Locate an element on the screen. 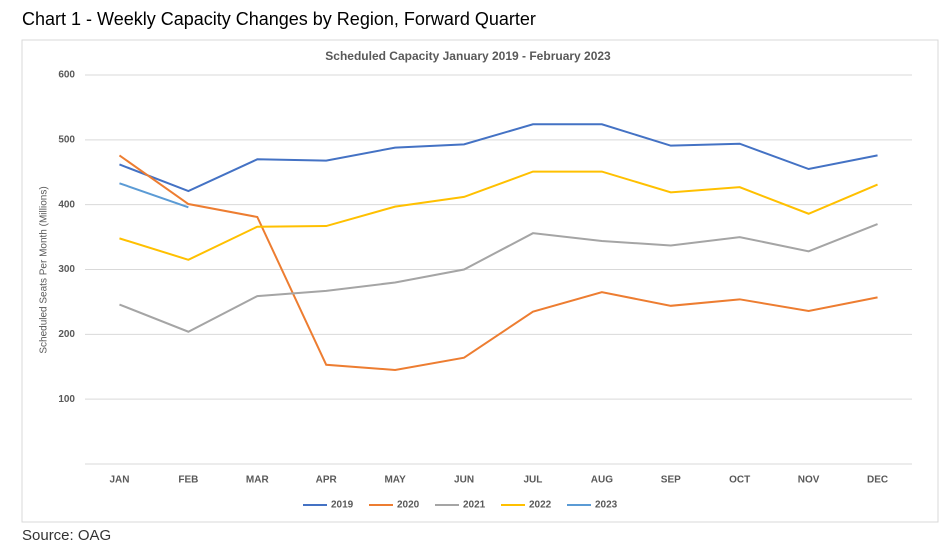 The width and height of the screenshot is (950, 560). legend-label: 2022 is located at coordinates (540, 505).